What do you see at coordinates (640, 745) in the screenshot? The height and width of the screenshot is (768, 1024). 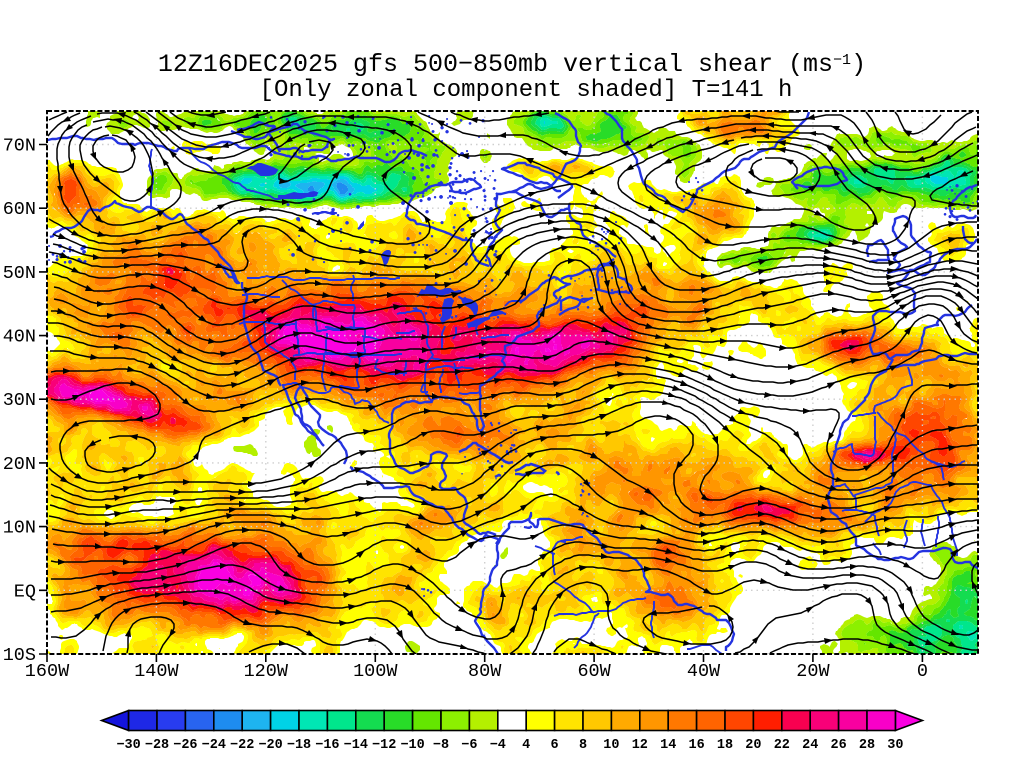 I see `svg-text: 12` at bounding box center [640, 745].